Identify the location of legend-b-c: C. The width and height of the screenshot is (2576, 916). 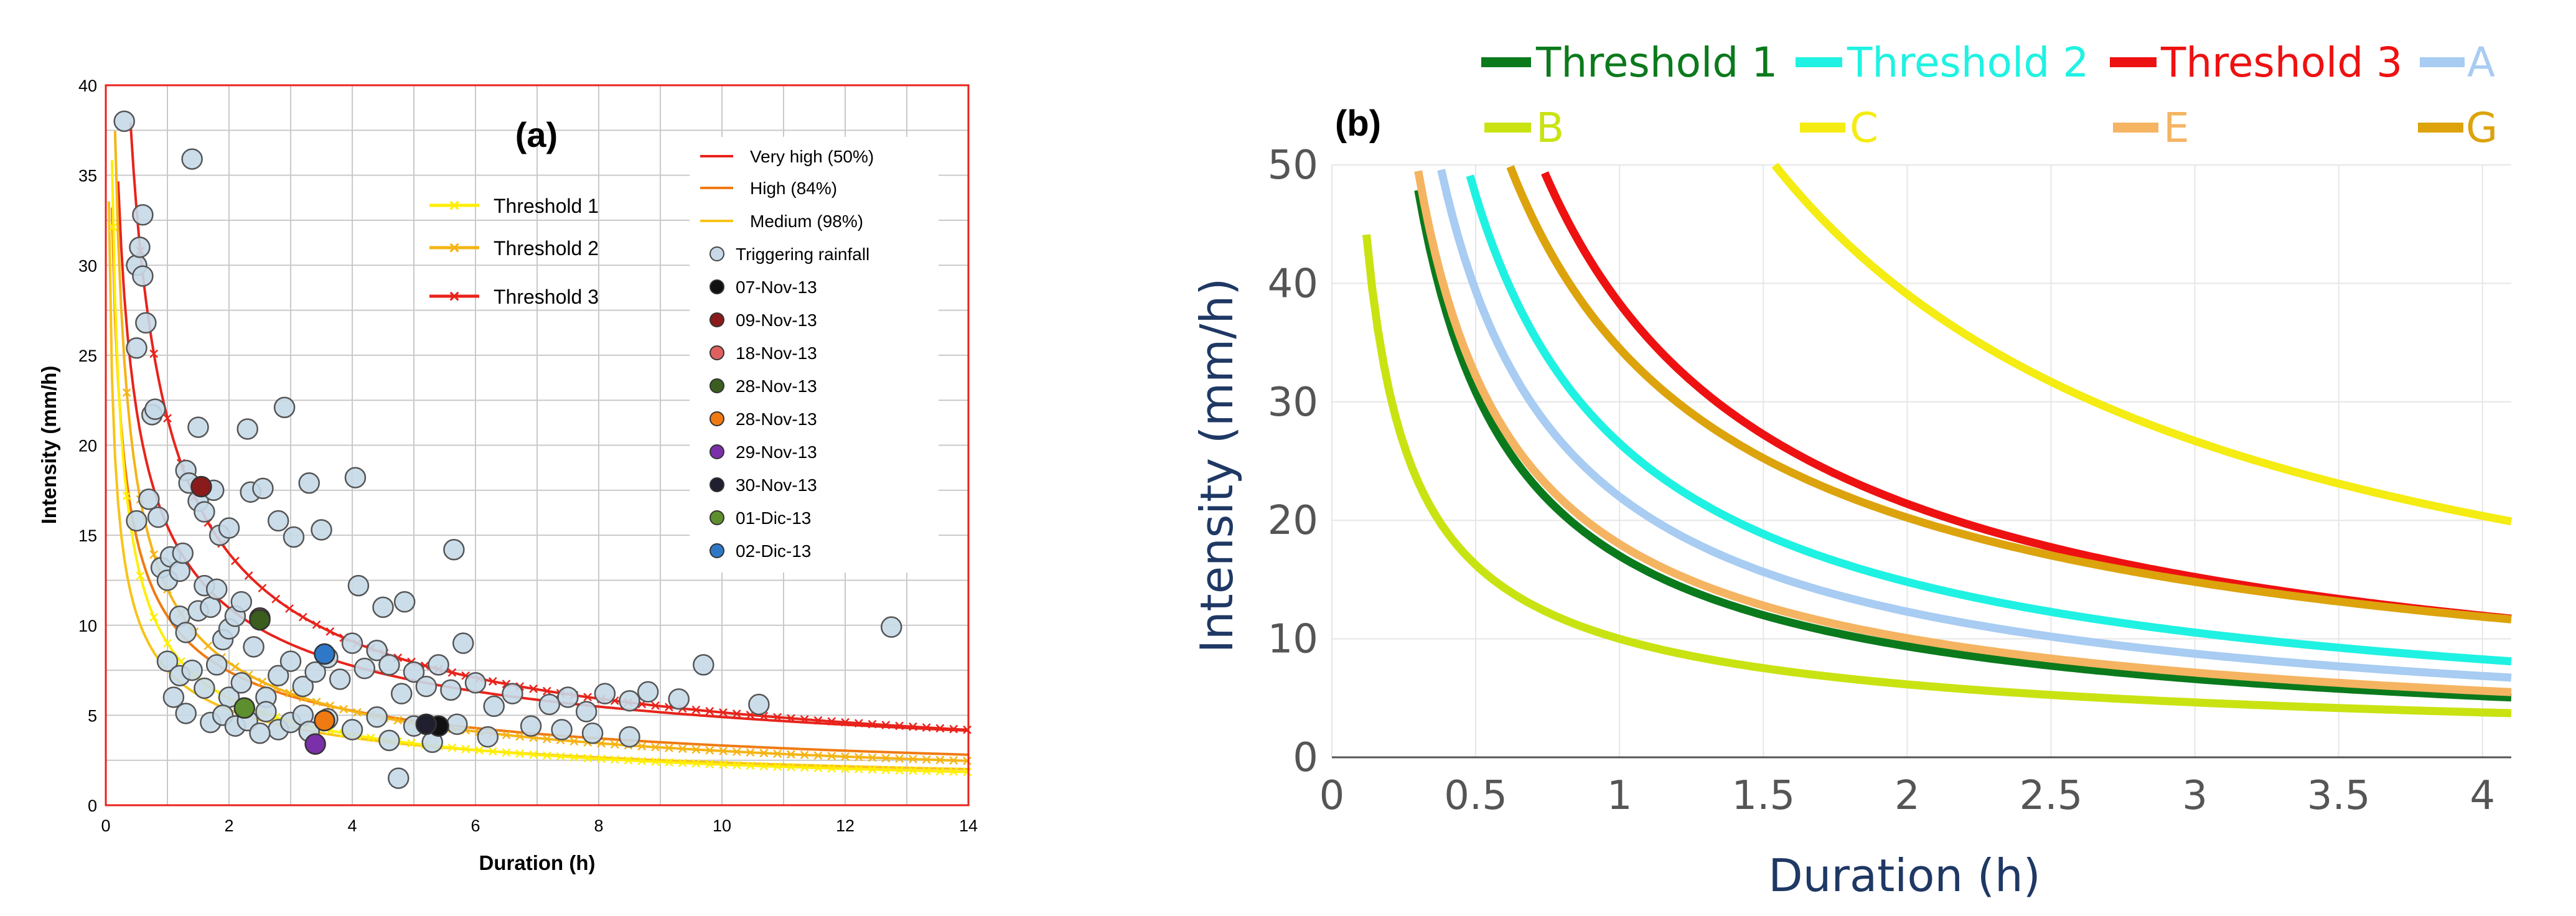
(1839, 128).